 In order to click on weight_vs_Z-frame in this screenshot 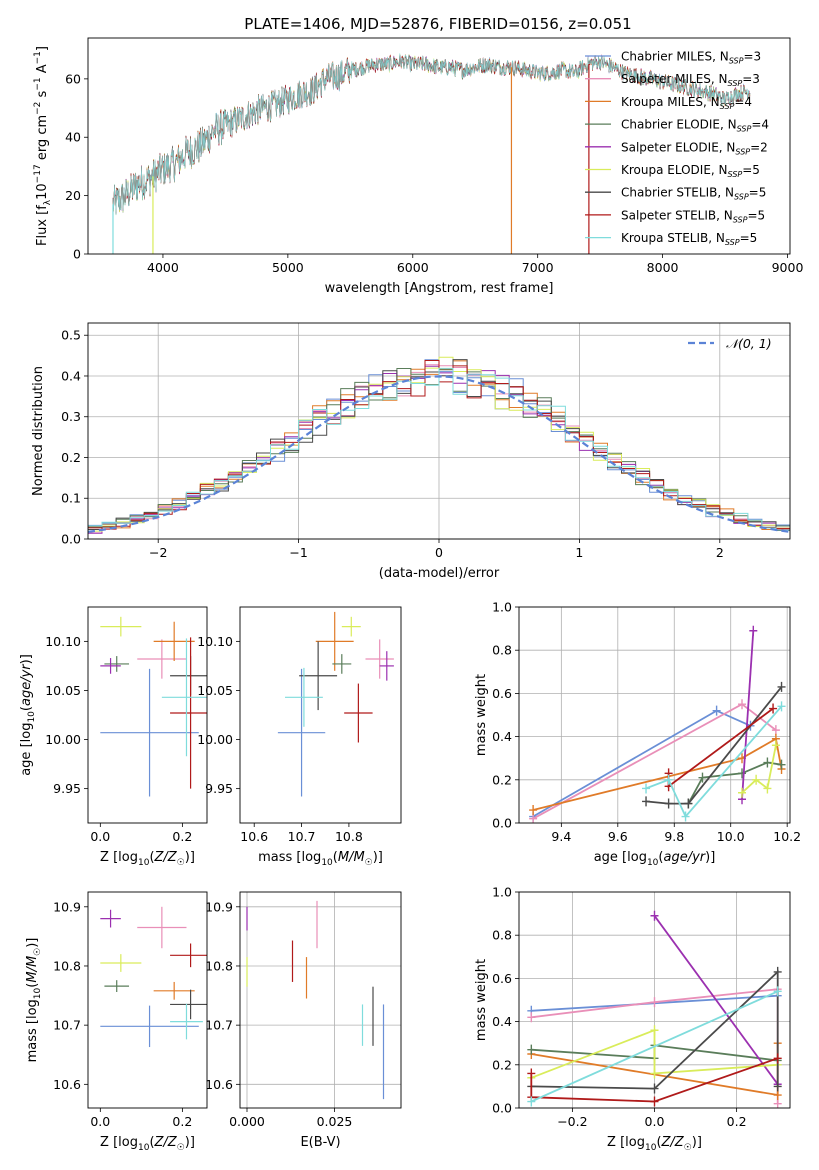, I will do `click(654, 1000)`.